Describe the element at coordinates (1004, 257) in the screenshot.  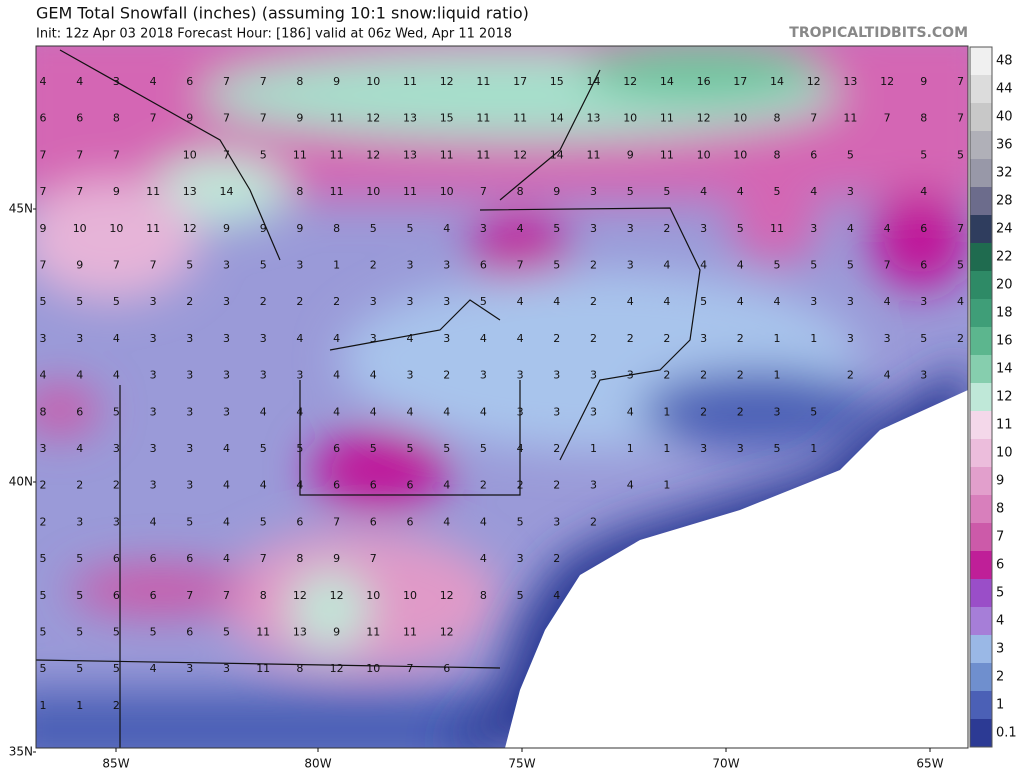
I see `colorbar-label: 22` at that location.